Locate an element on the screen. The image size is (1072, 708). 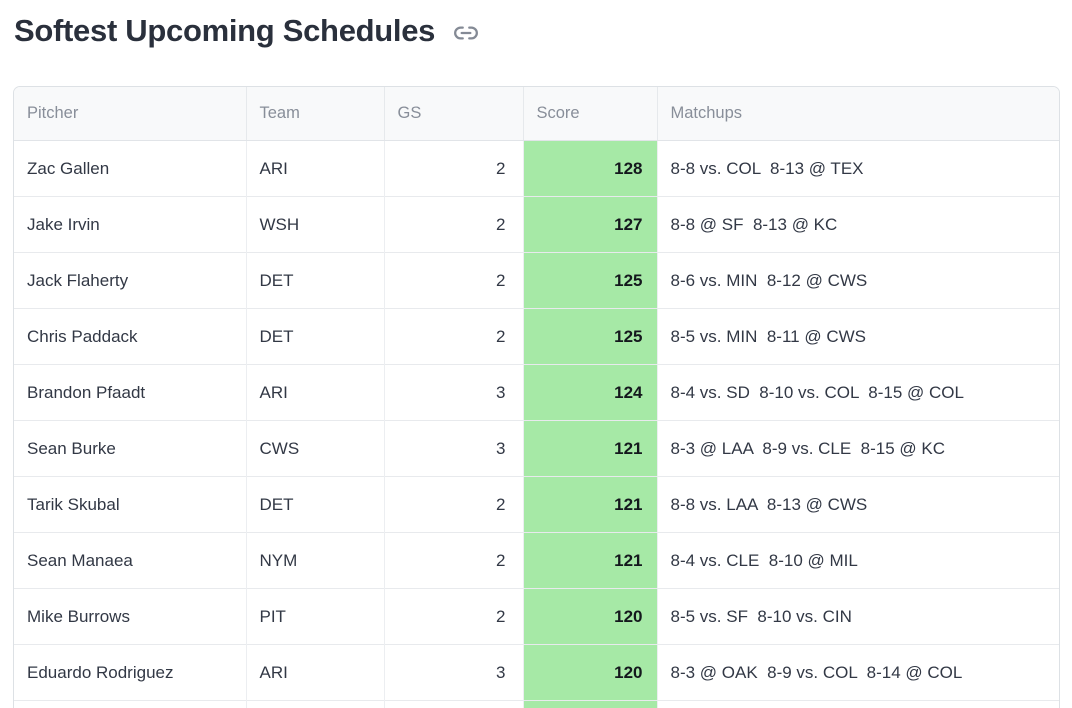
table-row is located at coordinates (536, 704).